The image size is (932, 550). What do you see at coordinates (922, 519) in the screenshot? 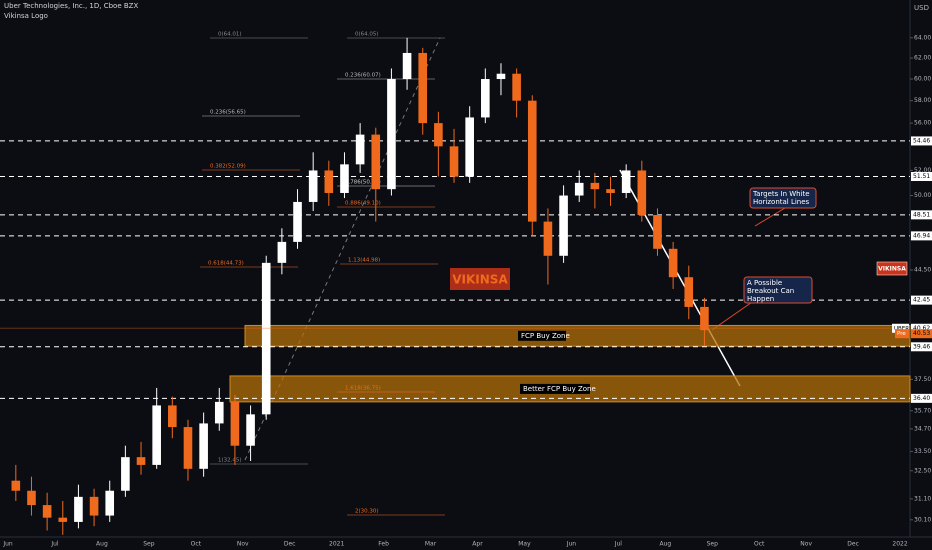
I see `y-tick-label: 30.10` at bounding box center [922, 519].